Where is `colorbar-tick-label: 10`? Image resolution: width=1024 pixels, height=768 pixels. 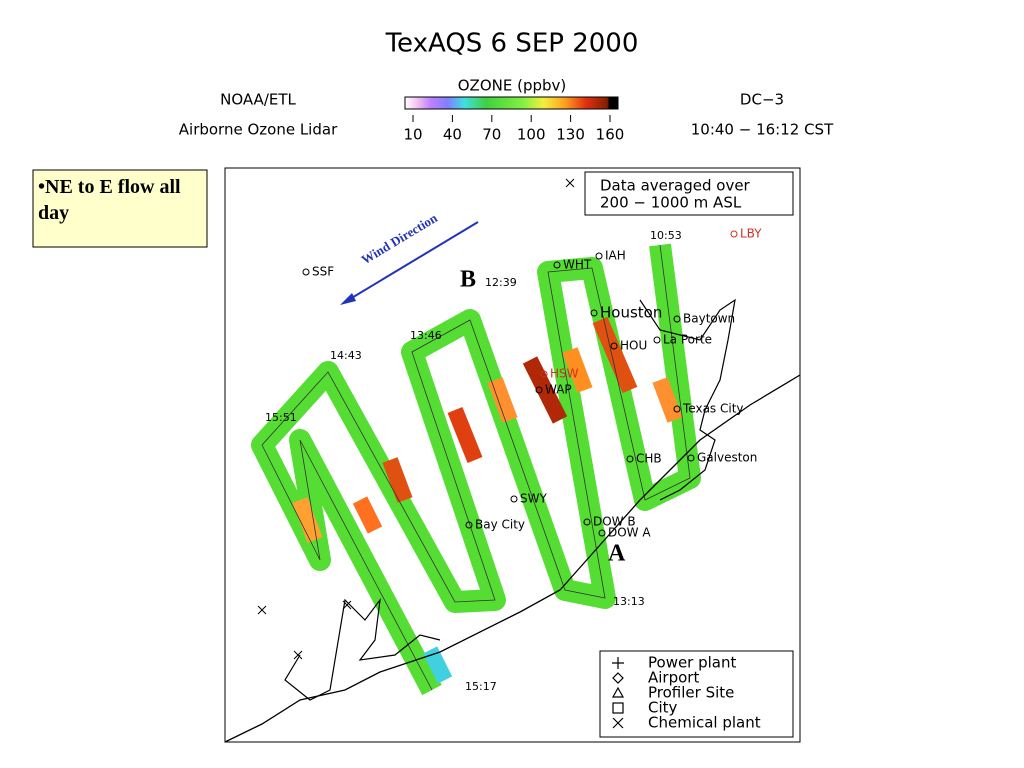
colorbar-tick-label: 10 is located at coordinates (412, 135).